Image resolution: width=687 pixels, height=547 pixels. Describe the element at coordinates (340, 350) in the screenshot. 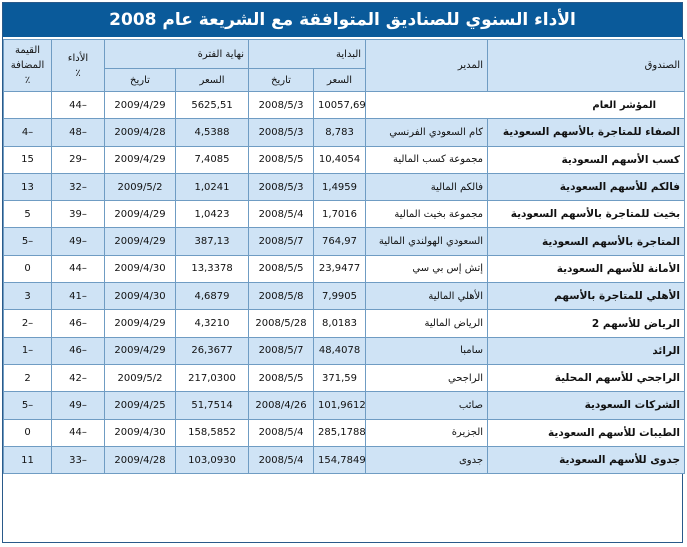

I see `start-price: 48,4078` at that location.